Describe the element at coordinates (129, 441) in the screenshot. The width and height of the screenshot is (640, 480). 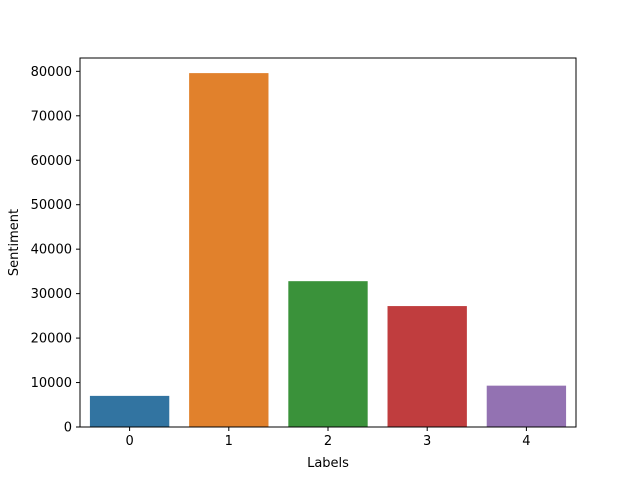
I see `x-tick-label: 0` at that location.